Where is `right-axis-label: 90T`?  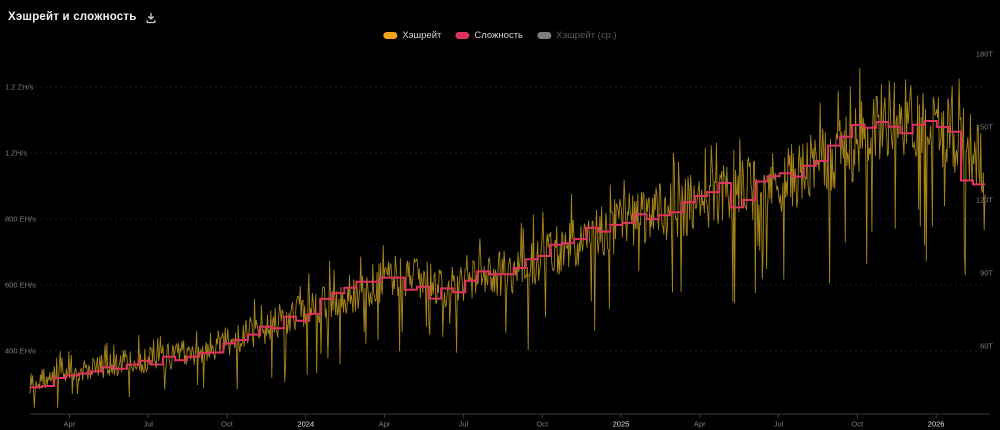 right-axis-label: 90T is located at coordinates (986, 273).